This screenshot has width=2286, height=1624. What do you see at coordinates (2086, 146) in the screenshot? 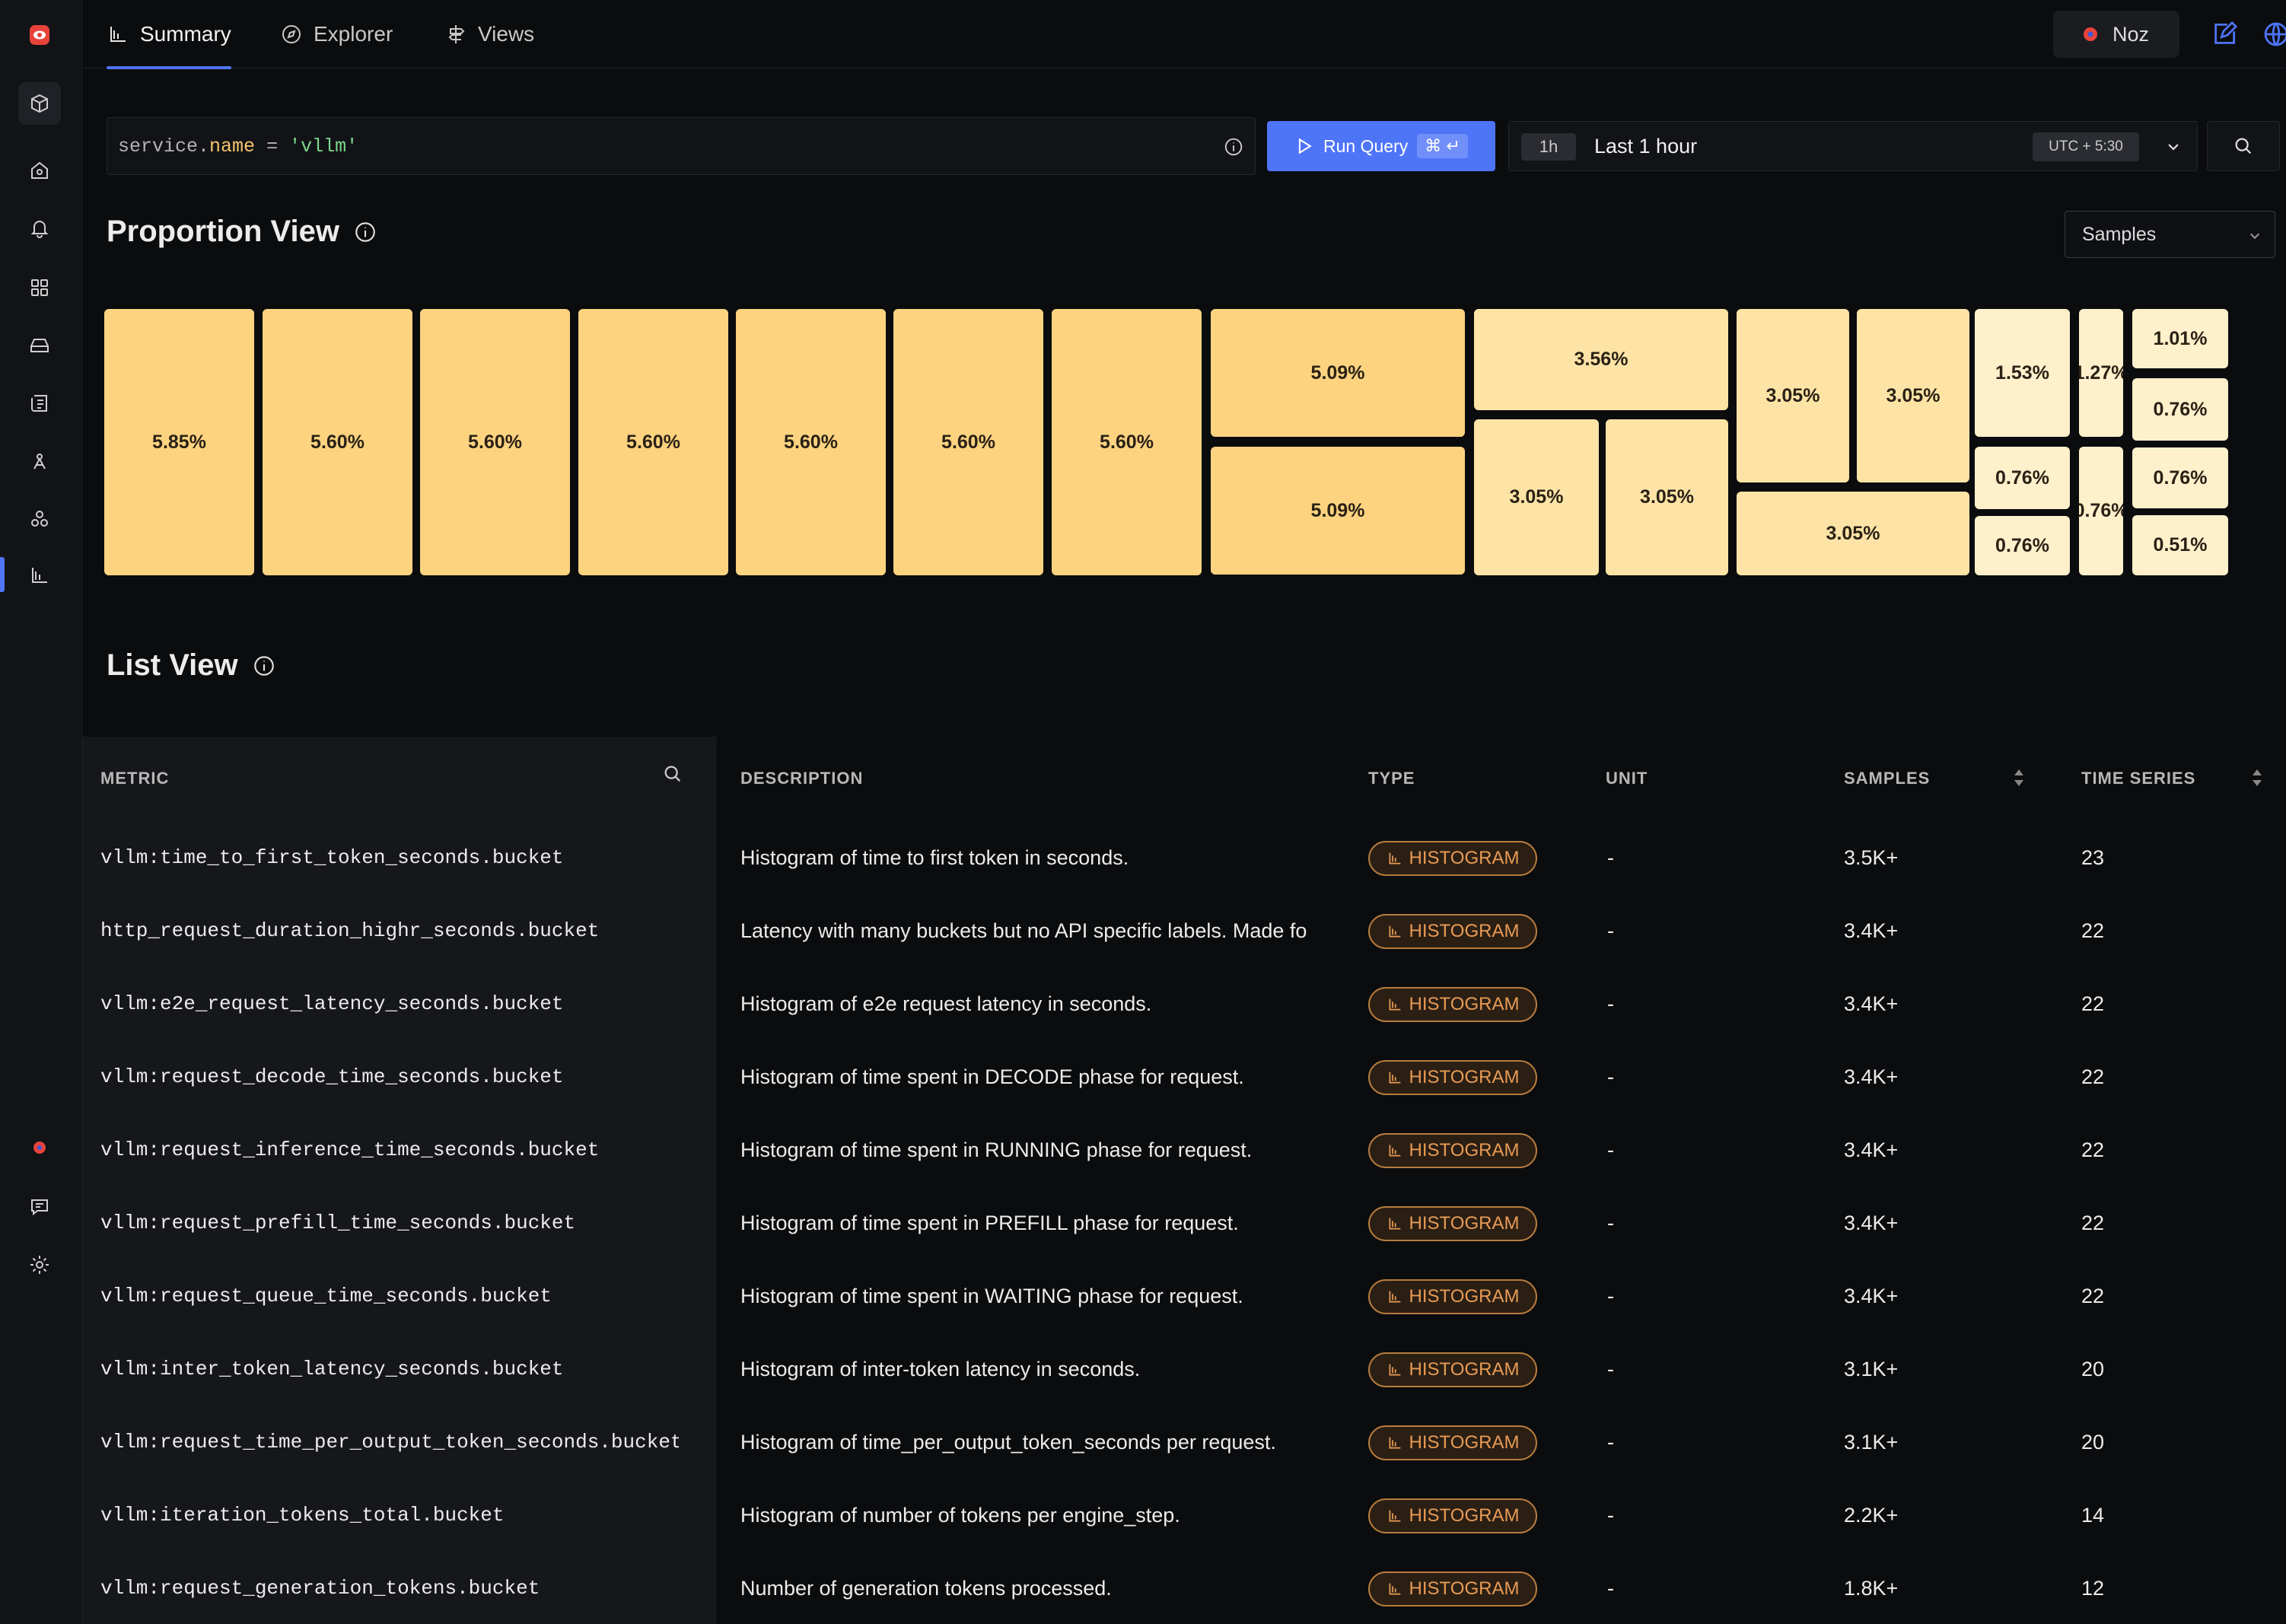
I see `timezone-chip: UTC + 5:30` at bounding box center [2086, 146].